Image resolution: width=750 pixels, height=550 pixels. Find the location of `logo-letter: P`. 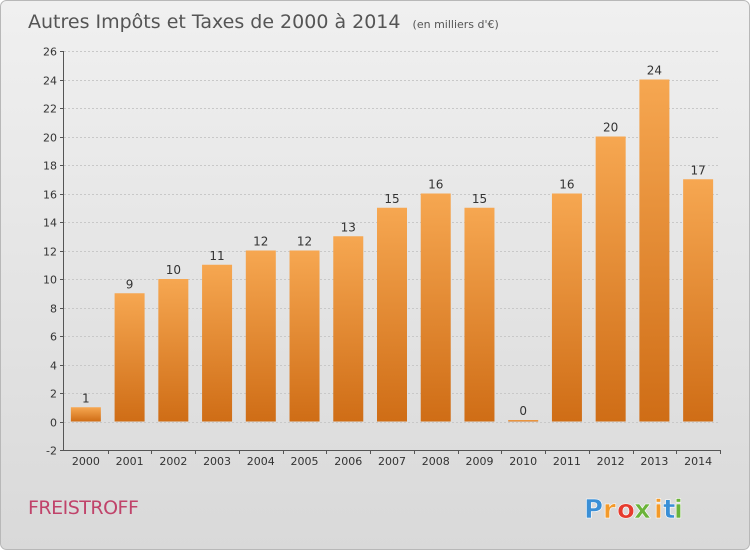

logo-letter: P is located at coordinates (593, 510).